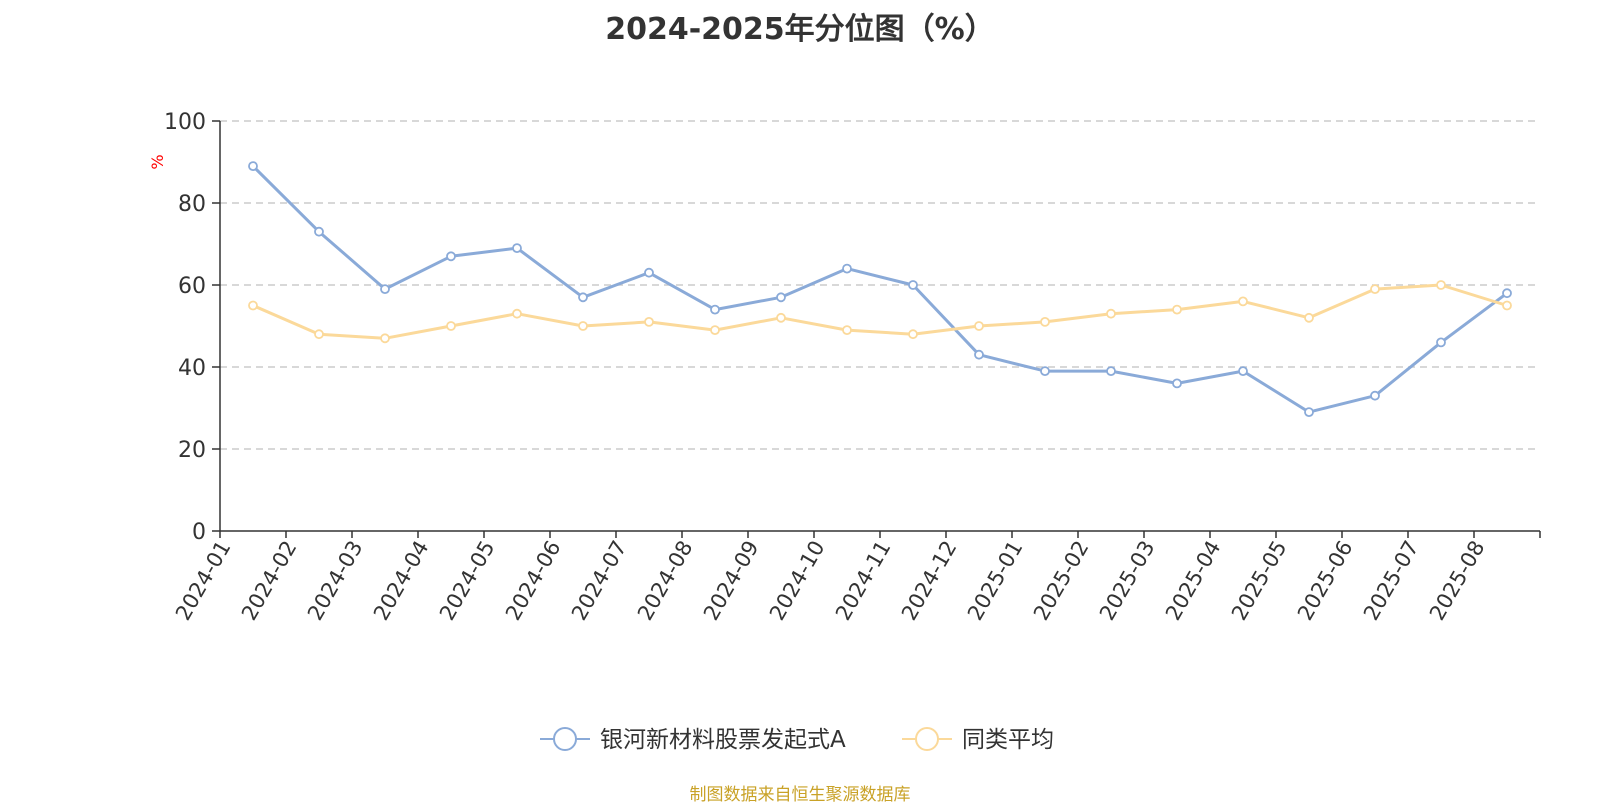 This screenshot has height=805, width=1600. What do you see at coordinates (995, 581) in the screenshot?
I see `x-tick-label: 2025-01` at bounding box center [995, 581].